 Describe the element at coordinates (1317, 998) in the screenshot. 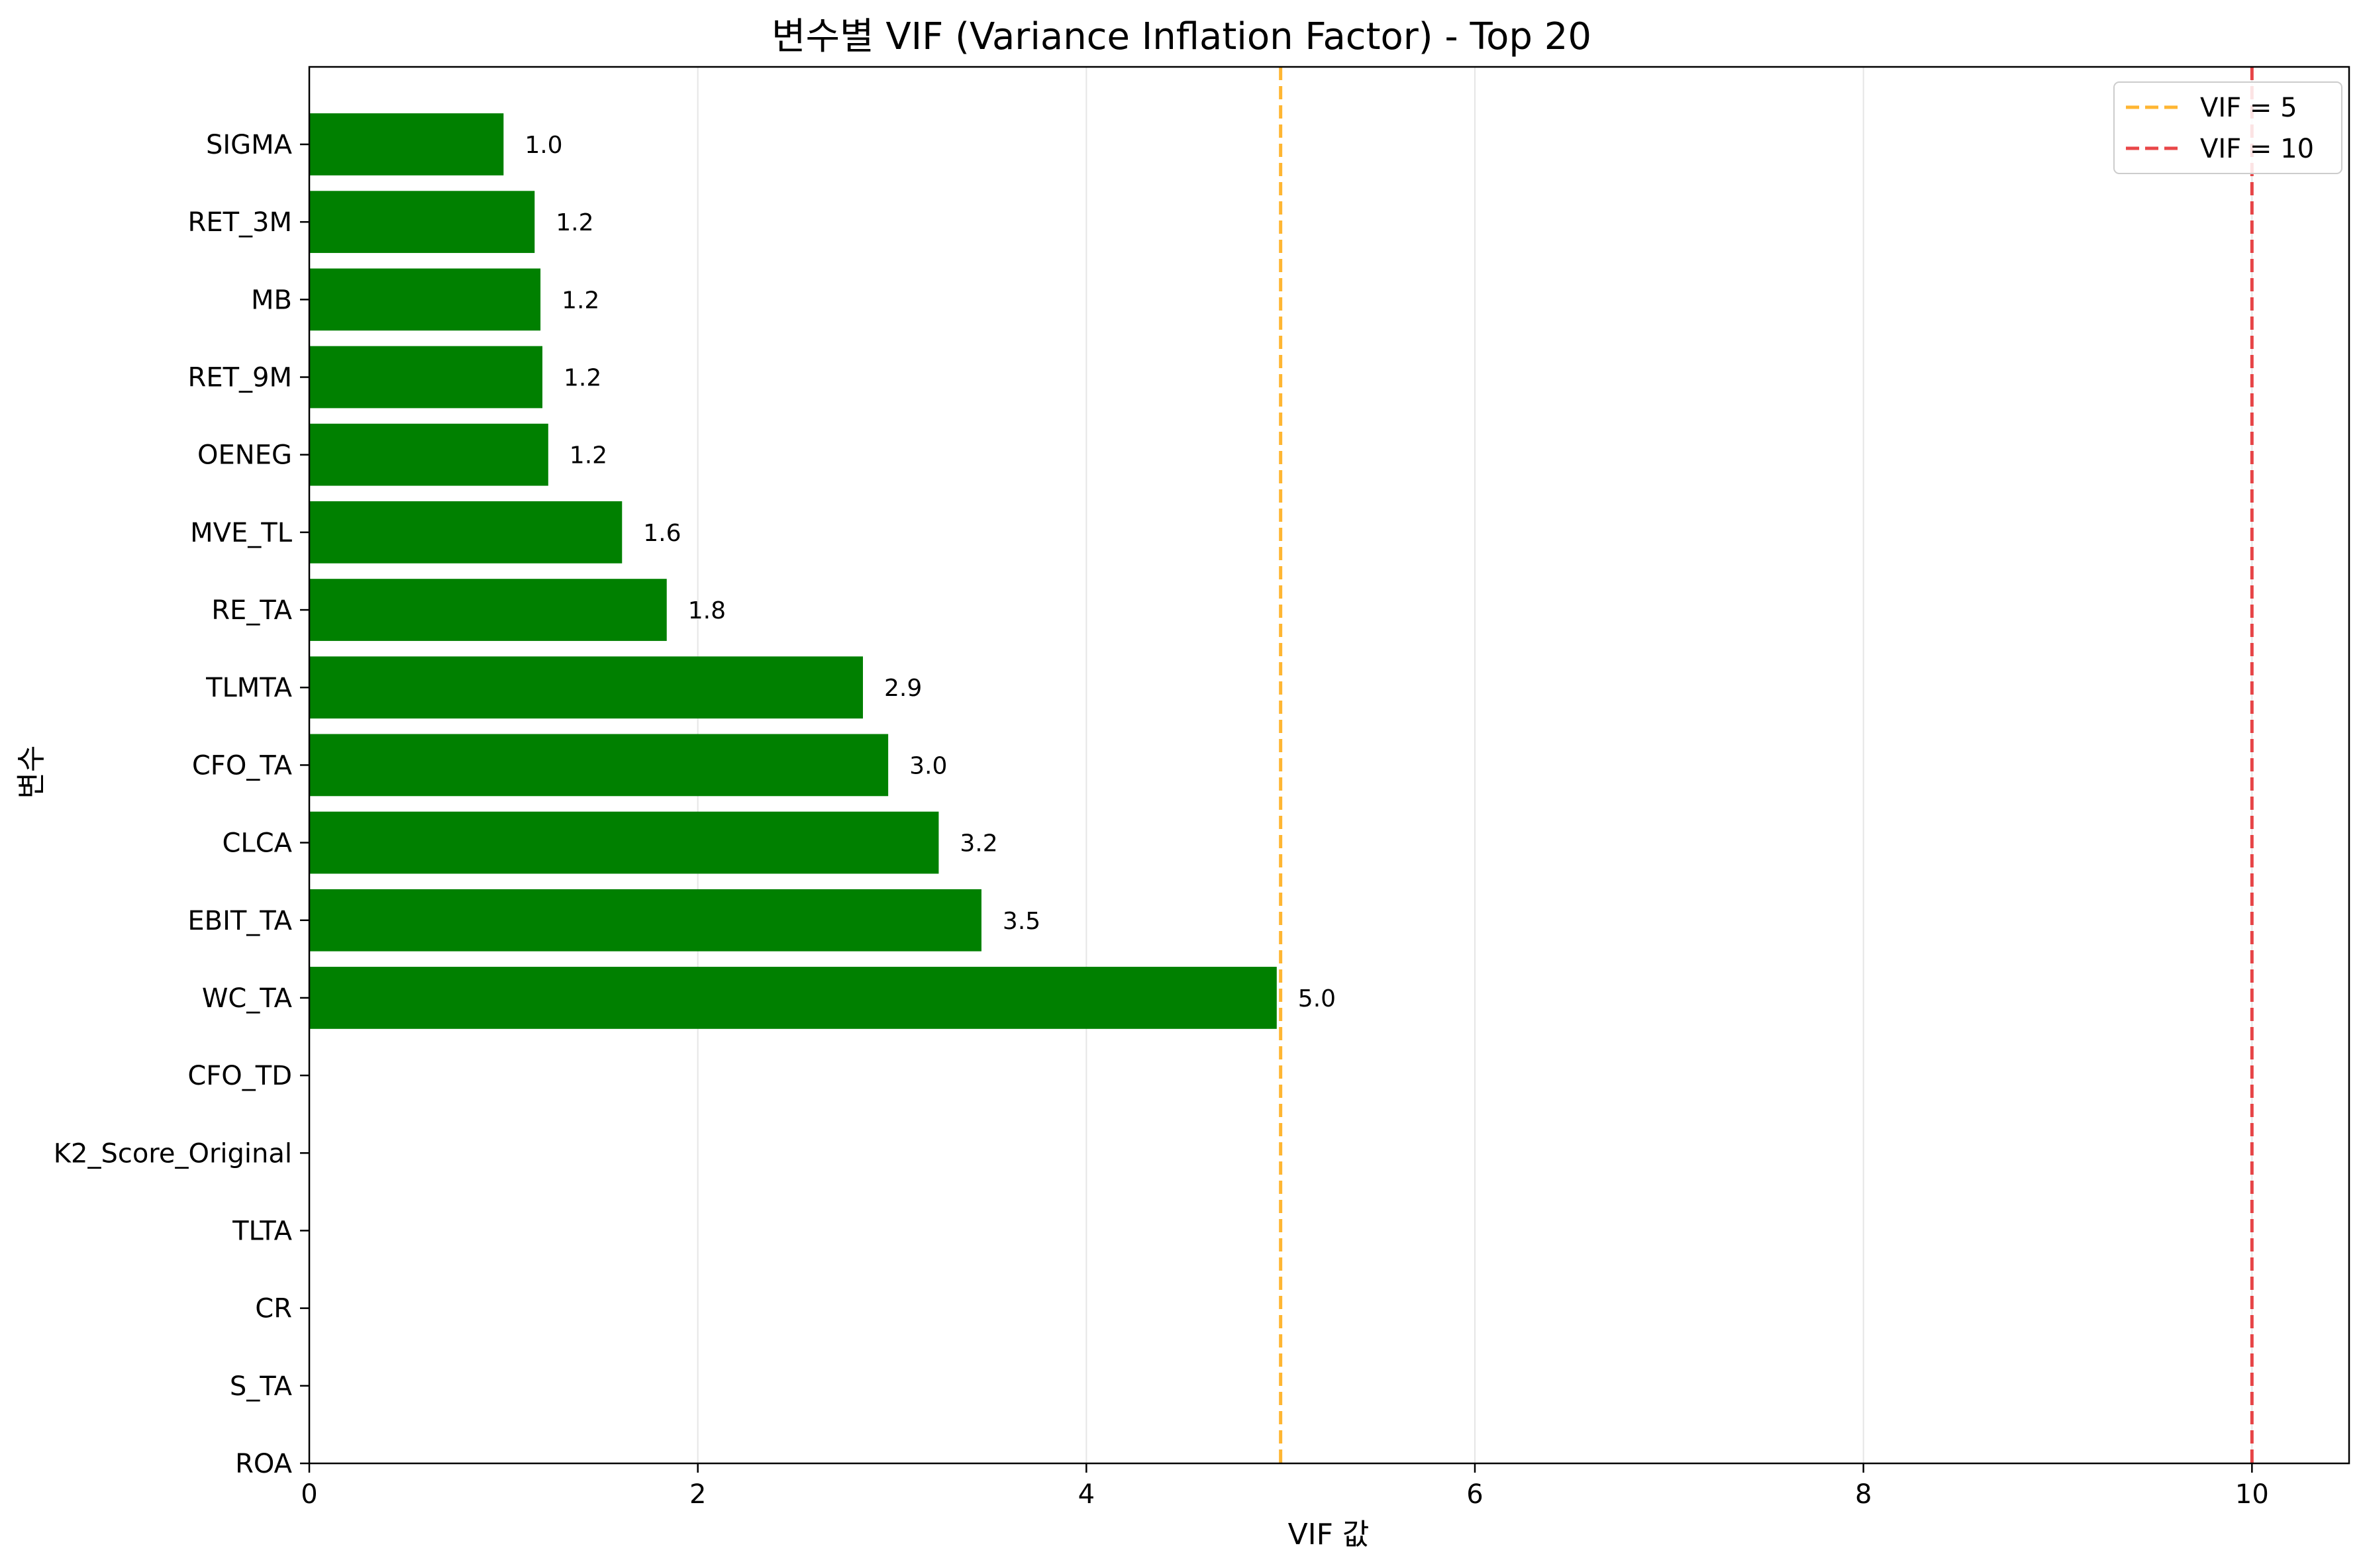

I see `value-label: 5.0` at that location.